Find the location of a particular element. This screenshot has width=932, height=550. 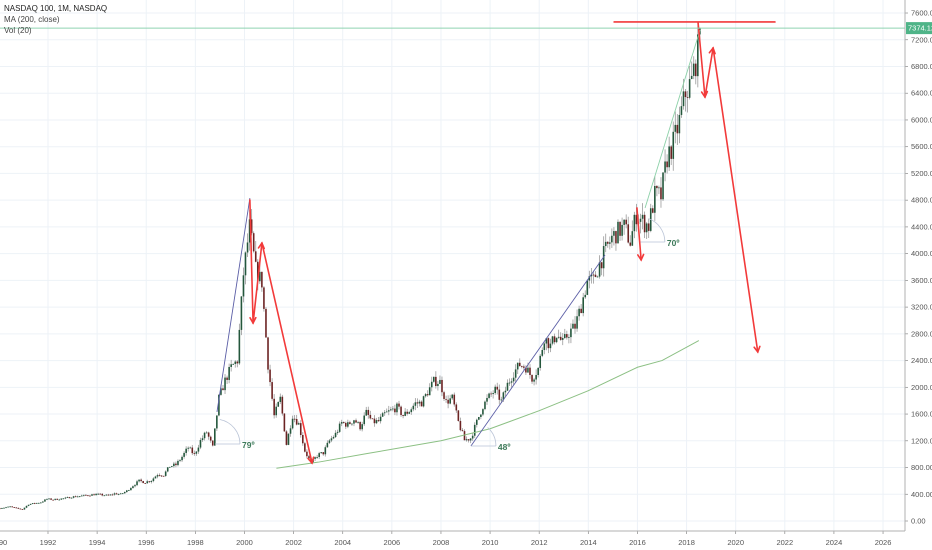

x-tick-label: 1996 is located at coordinates (146, 542).